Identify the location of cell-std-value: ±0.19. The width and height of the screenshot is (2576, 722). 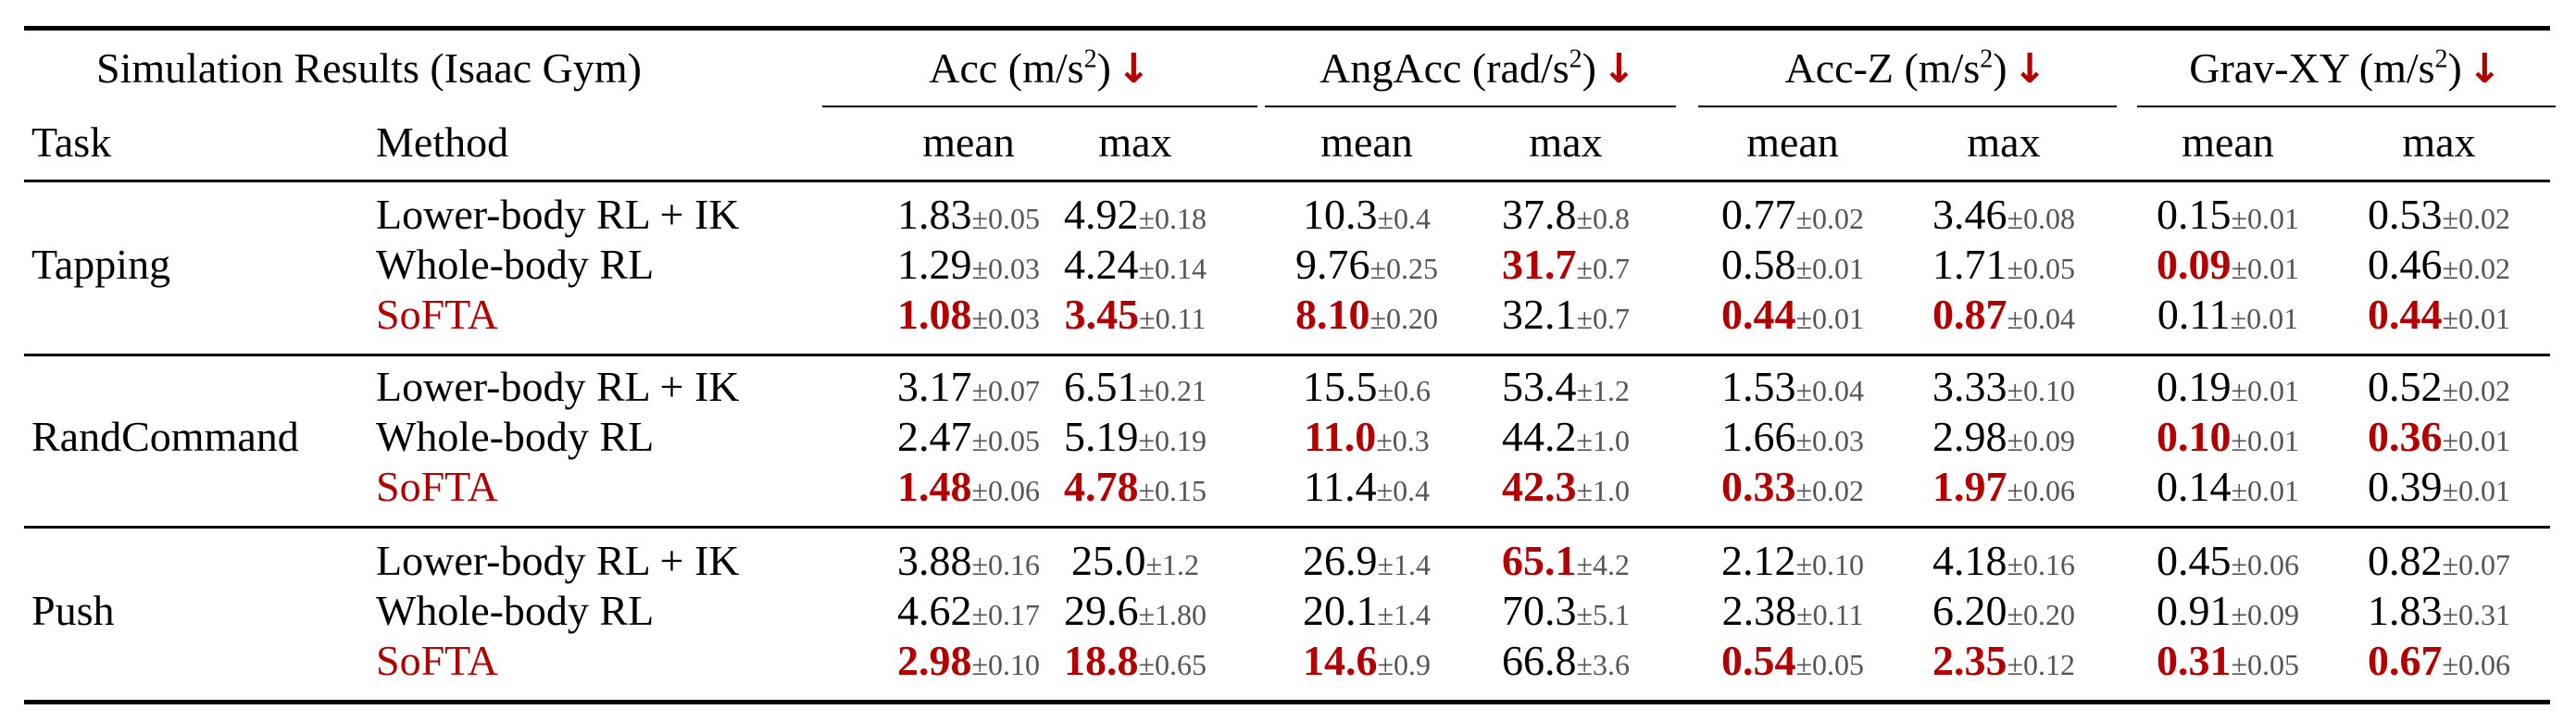
(1172, 440).